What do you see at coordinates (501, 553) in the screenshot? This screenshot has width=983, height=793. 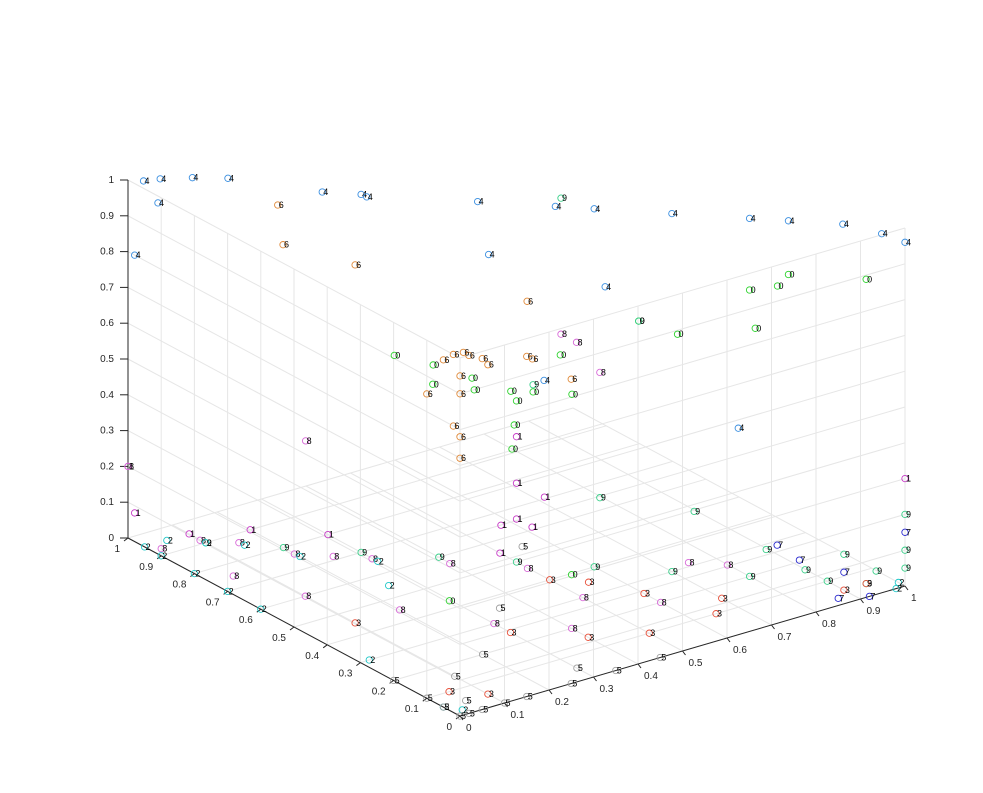 I see `data-point: 1` at bounding box center [501, 553].